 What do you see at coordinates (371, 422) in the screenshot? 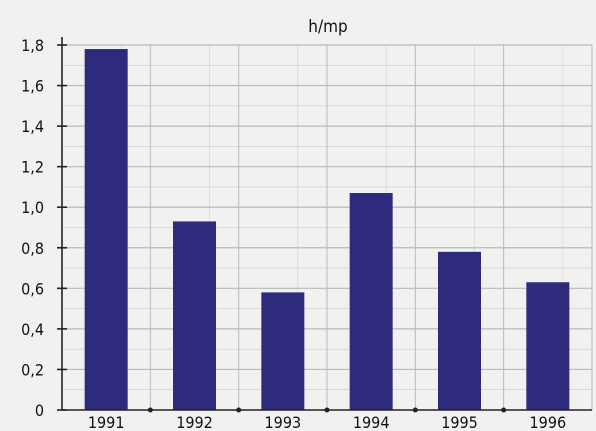
I see `x-tick-label: 1994` at bounding box center [371, 422].